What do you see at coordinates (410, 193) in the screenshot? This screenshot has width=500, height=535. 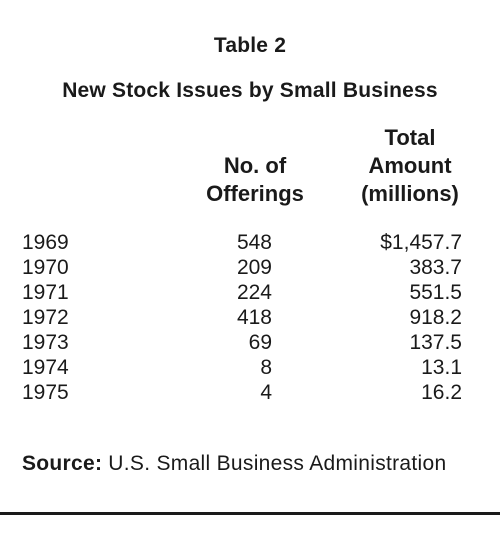 I see `amount-header-line: (millions)` at bounding box center [410, 193].